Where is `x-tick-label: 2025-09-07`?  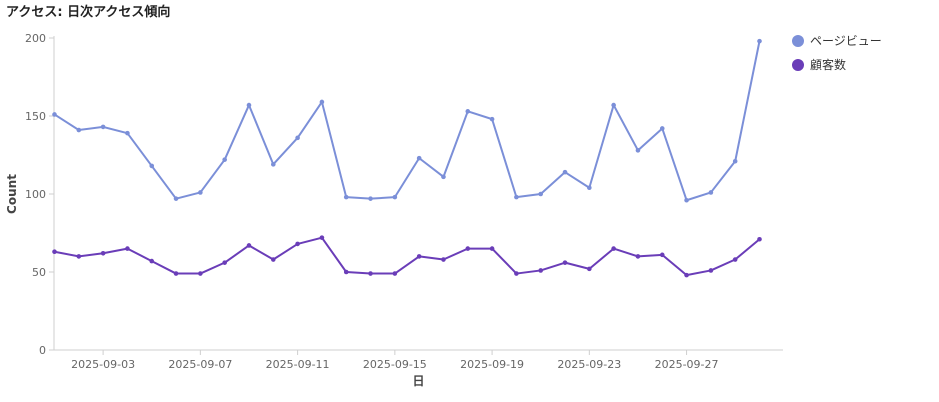
x-tick-label: 2025-09-07 is located at coordinates (200, 364).